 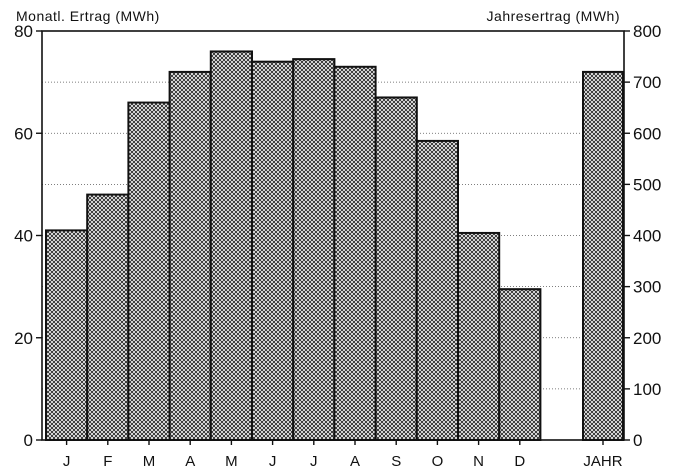 I want to click on right-tick-label: 400, so click(x=647, y=236).